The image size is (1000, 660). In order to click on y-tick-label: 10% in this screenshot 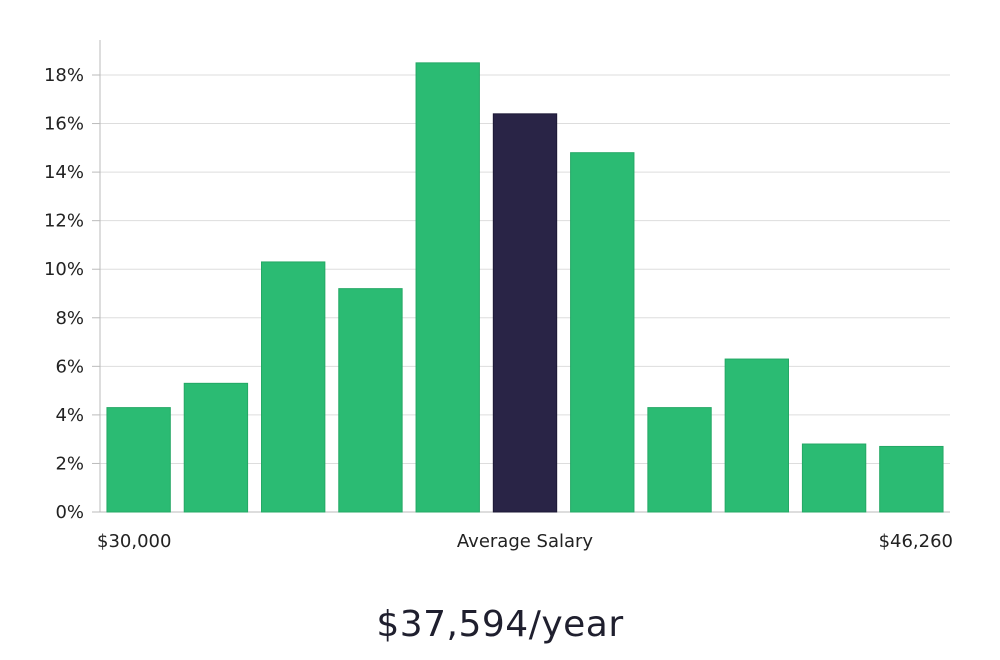, I will do `click(64, 269)`.